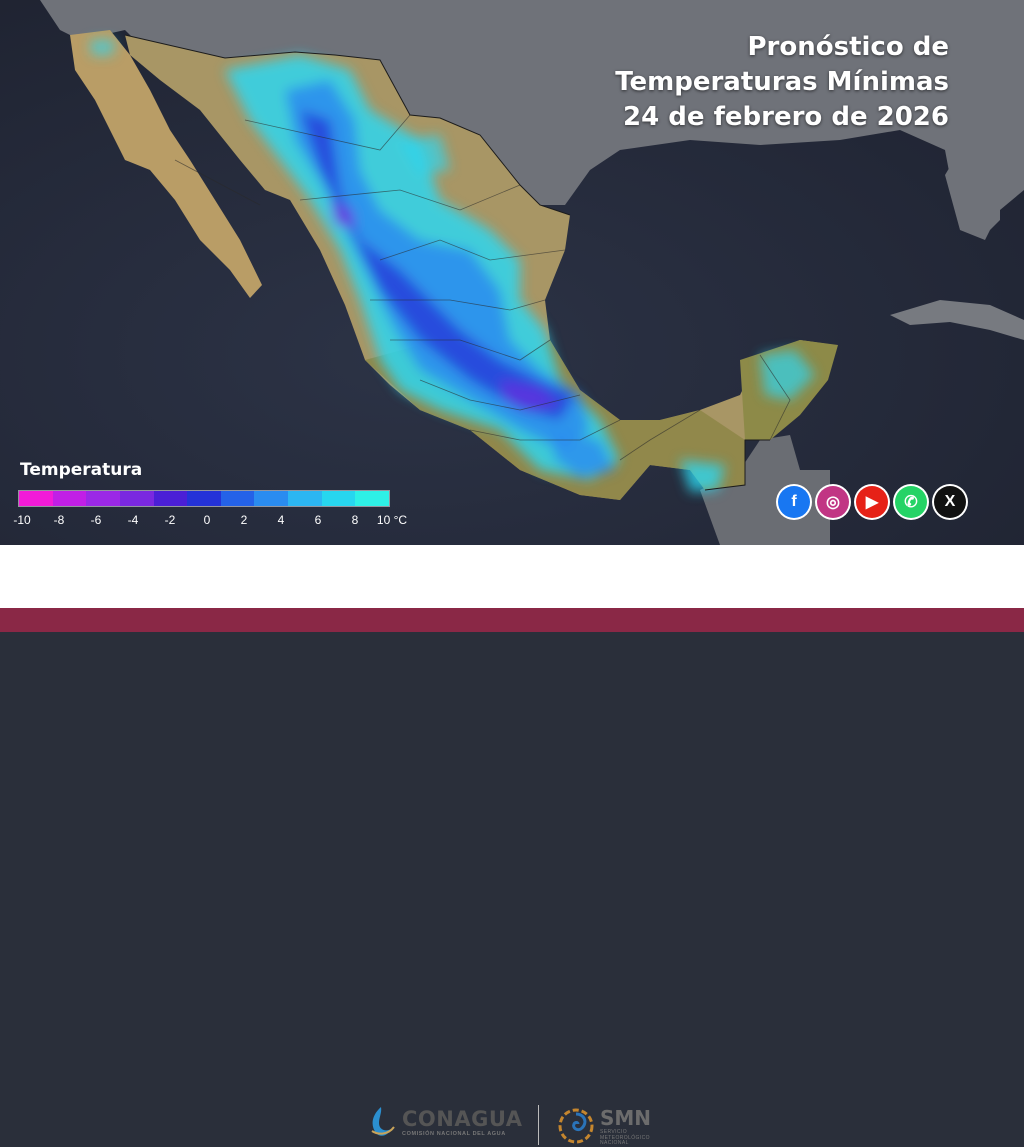 Image resolution: width=1024 pixels, height=1147 pixels. I want to click on legend-tick-label: -10, so click(22, 520).